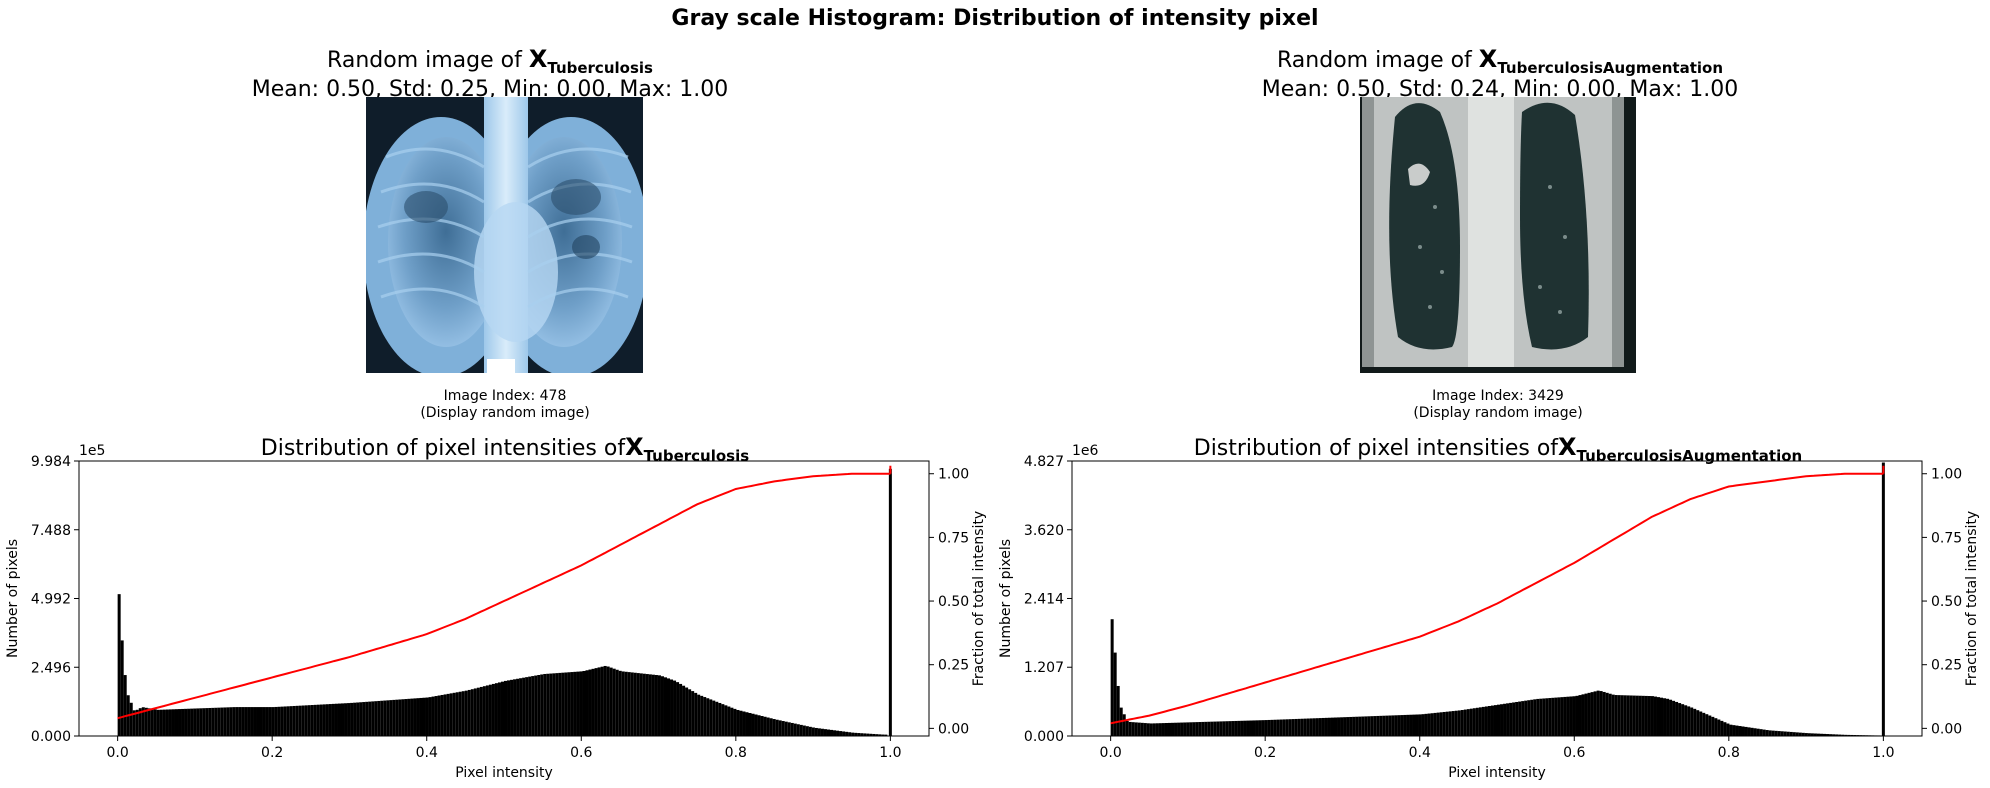  What do you see at coordinates (51, 531) in the screenshot?
I see `y-tick-label: 7.488` at bounding box center [51, 531].